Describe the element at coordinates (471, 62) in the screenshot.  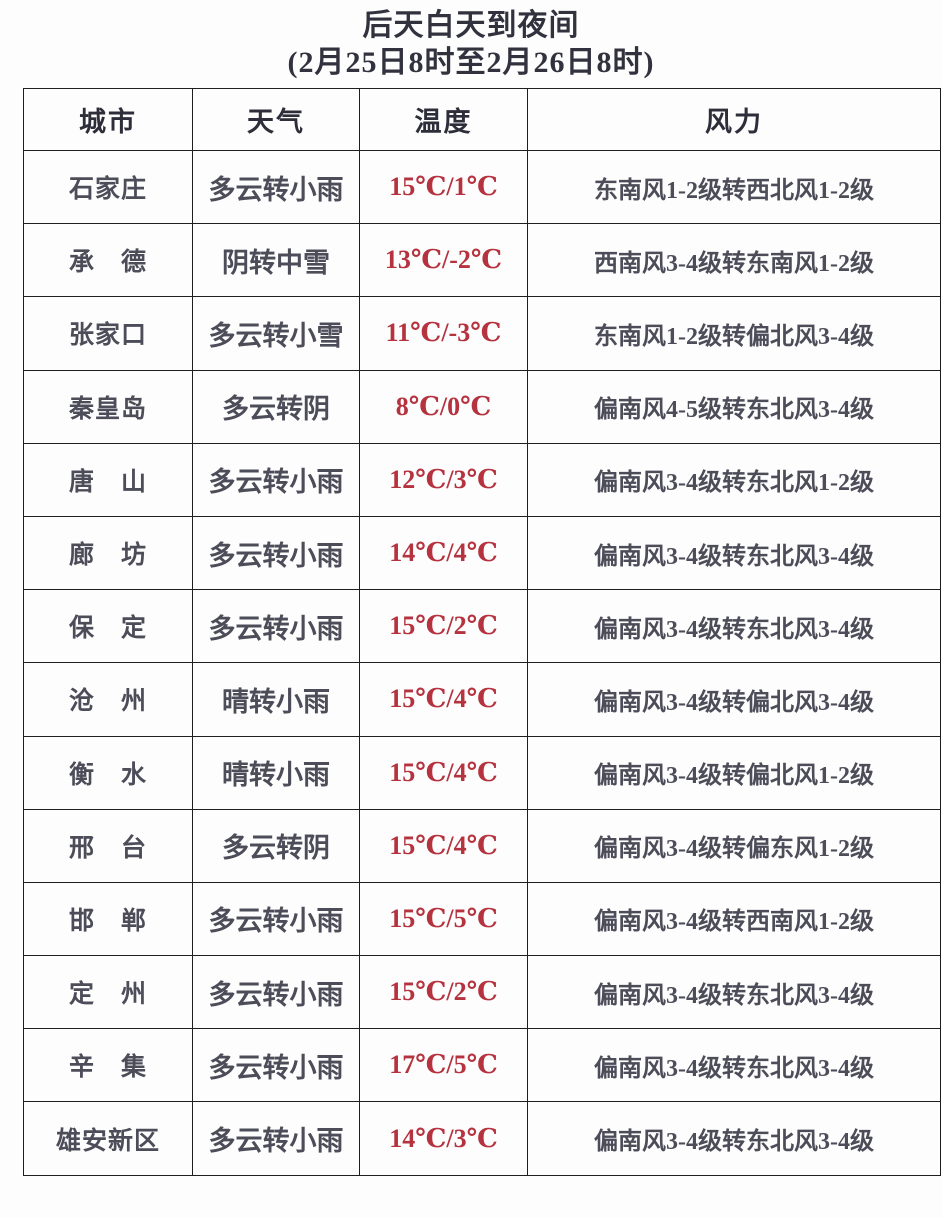
I see `title-line-2: (2月25日8时至2月26日8时)` at that location.